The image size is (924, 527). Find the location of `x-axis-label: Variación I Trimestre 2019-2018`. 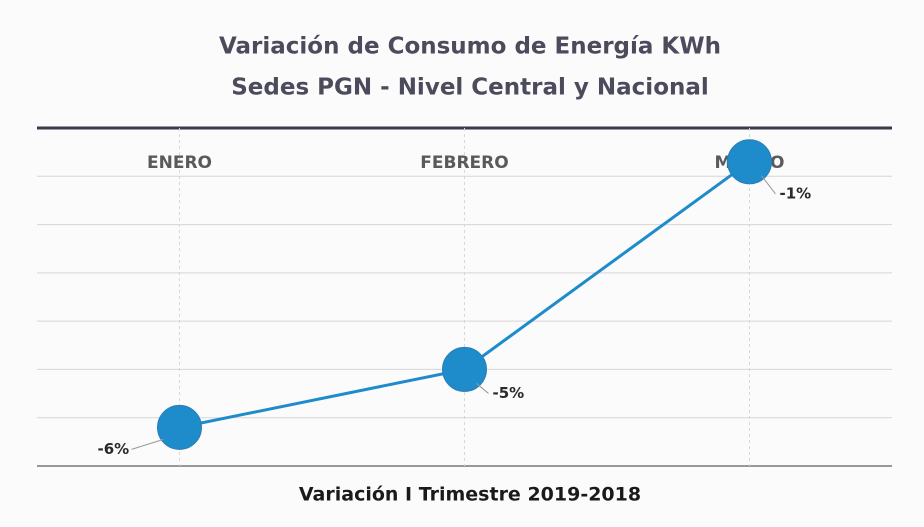

x-axis-label: Variación I Trimestre 2019-2018 is located at coordinates (470, 495).